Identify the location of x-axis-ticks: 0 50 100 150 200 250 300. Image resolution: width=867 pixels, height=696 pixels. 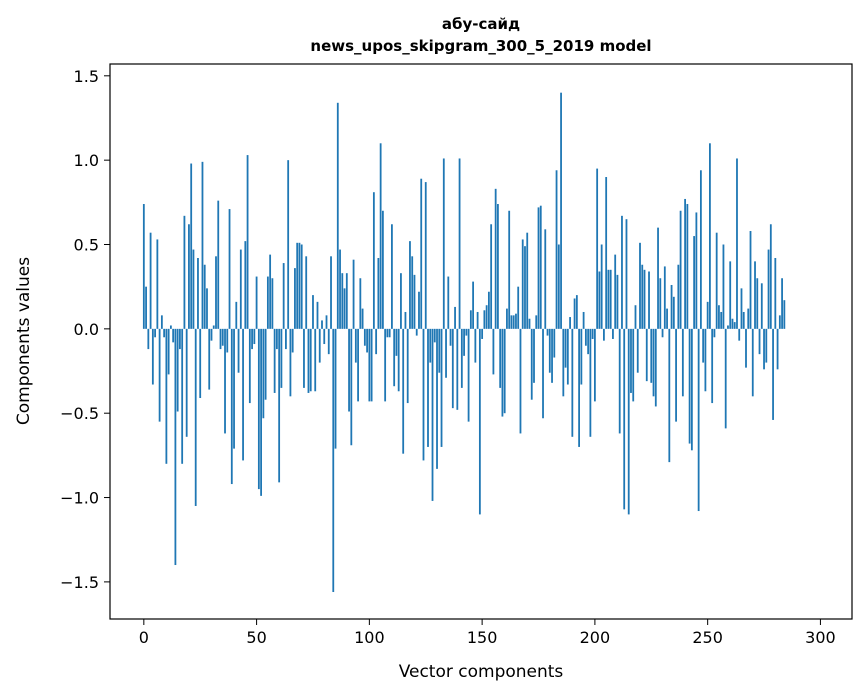
(487, 633).